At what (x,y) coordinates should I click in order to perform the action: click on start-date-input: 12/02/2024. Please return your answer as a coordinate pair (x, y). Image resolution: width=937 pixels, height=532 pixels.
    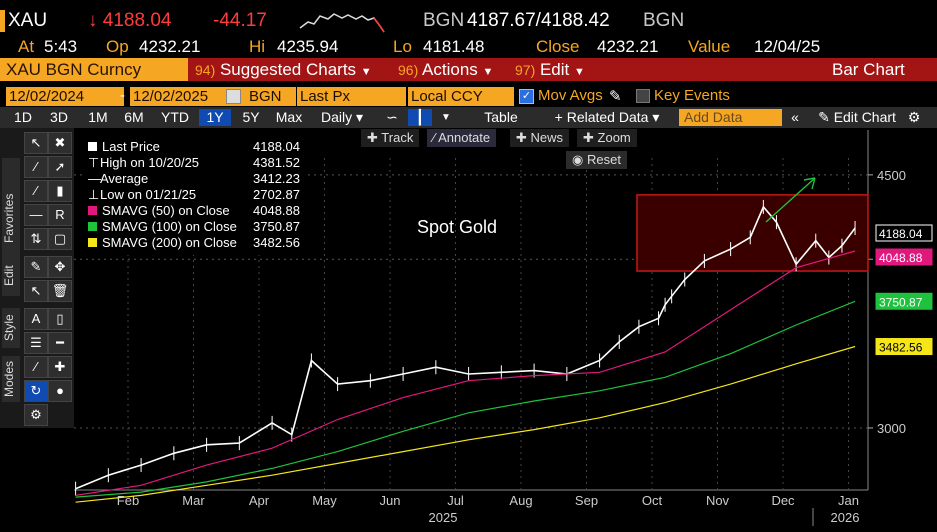
    Looking at the image, I should click on (65, 96).